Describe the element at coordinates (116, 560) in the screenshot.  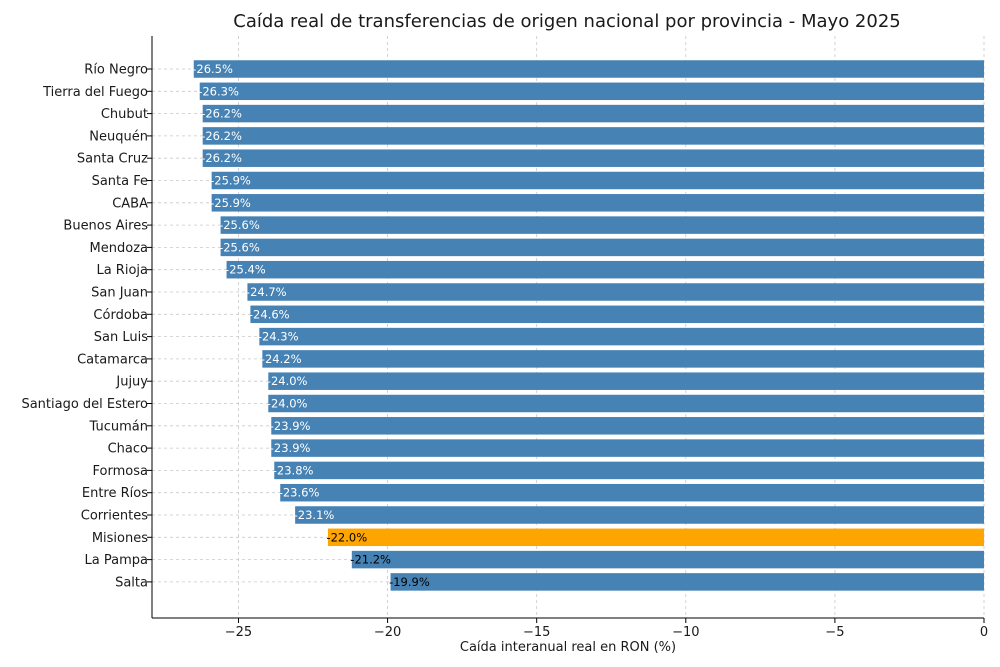
I see `category-label: La Pampa` at that location.